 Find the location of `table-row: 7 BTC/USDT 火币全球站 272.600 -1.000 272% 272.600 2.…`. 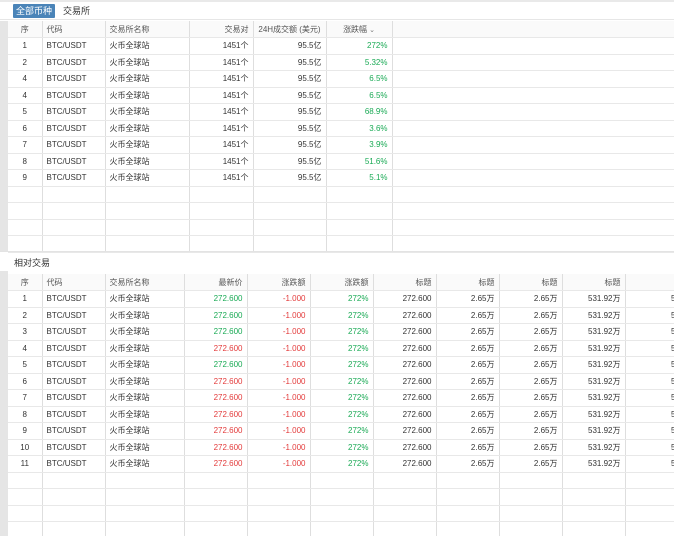

table-row: 7 BTC/USDT 火币全球站 272.600 -1.000 272% 272.600 2.… is located at coordinates (341, 398).